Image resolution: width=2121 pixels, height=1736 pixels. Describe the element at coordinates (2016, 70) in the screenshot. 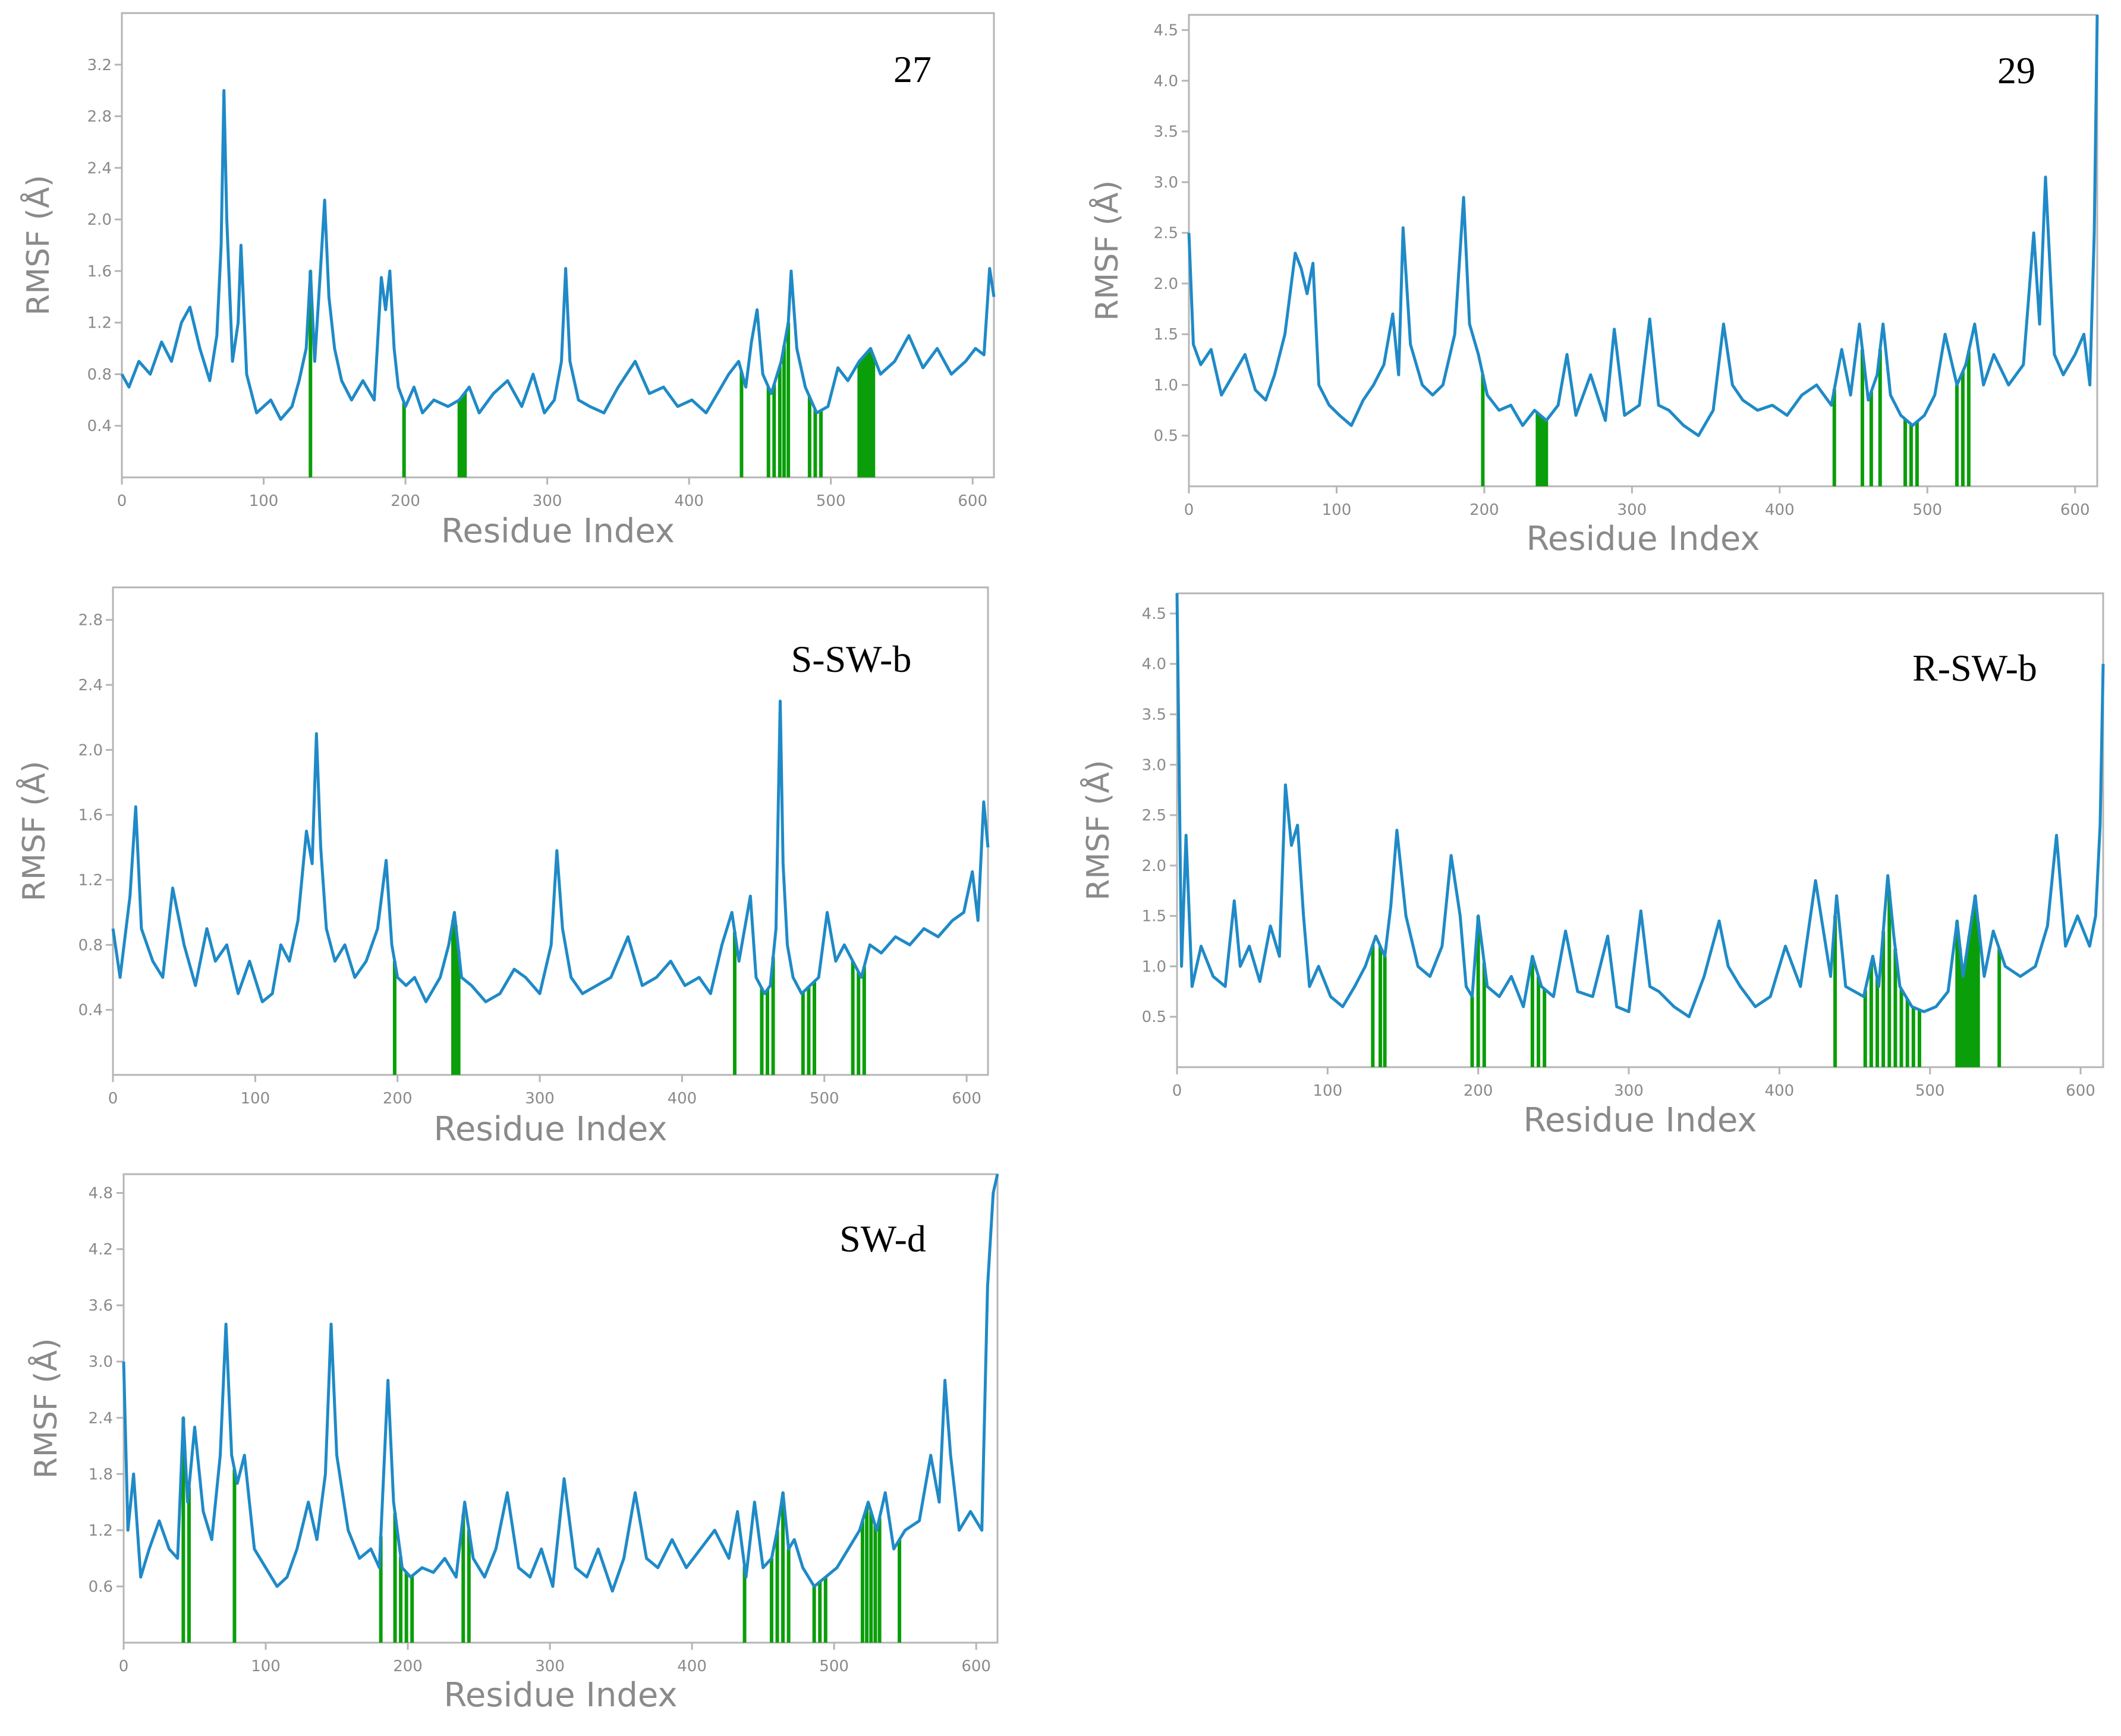

I see `panel-title: 29` at that location.